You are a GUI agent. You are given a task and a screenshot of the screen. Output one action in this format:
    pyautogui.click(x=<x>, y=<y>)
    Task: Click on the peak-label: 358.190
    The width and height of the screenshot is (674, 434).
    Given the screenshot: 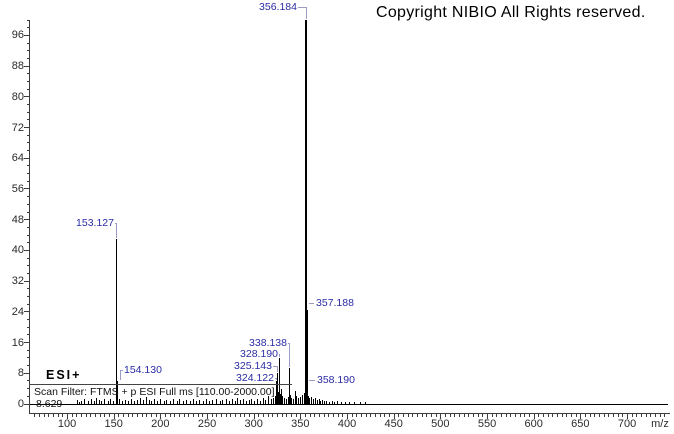 What is the action you would take?
    pyautogui.click(x=336, y=380)
    